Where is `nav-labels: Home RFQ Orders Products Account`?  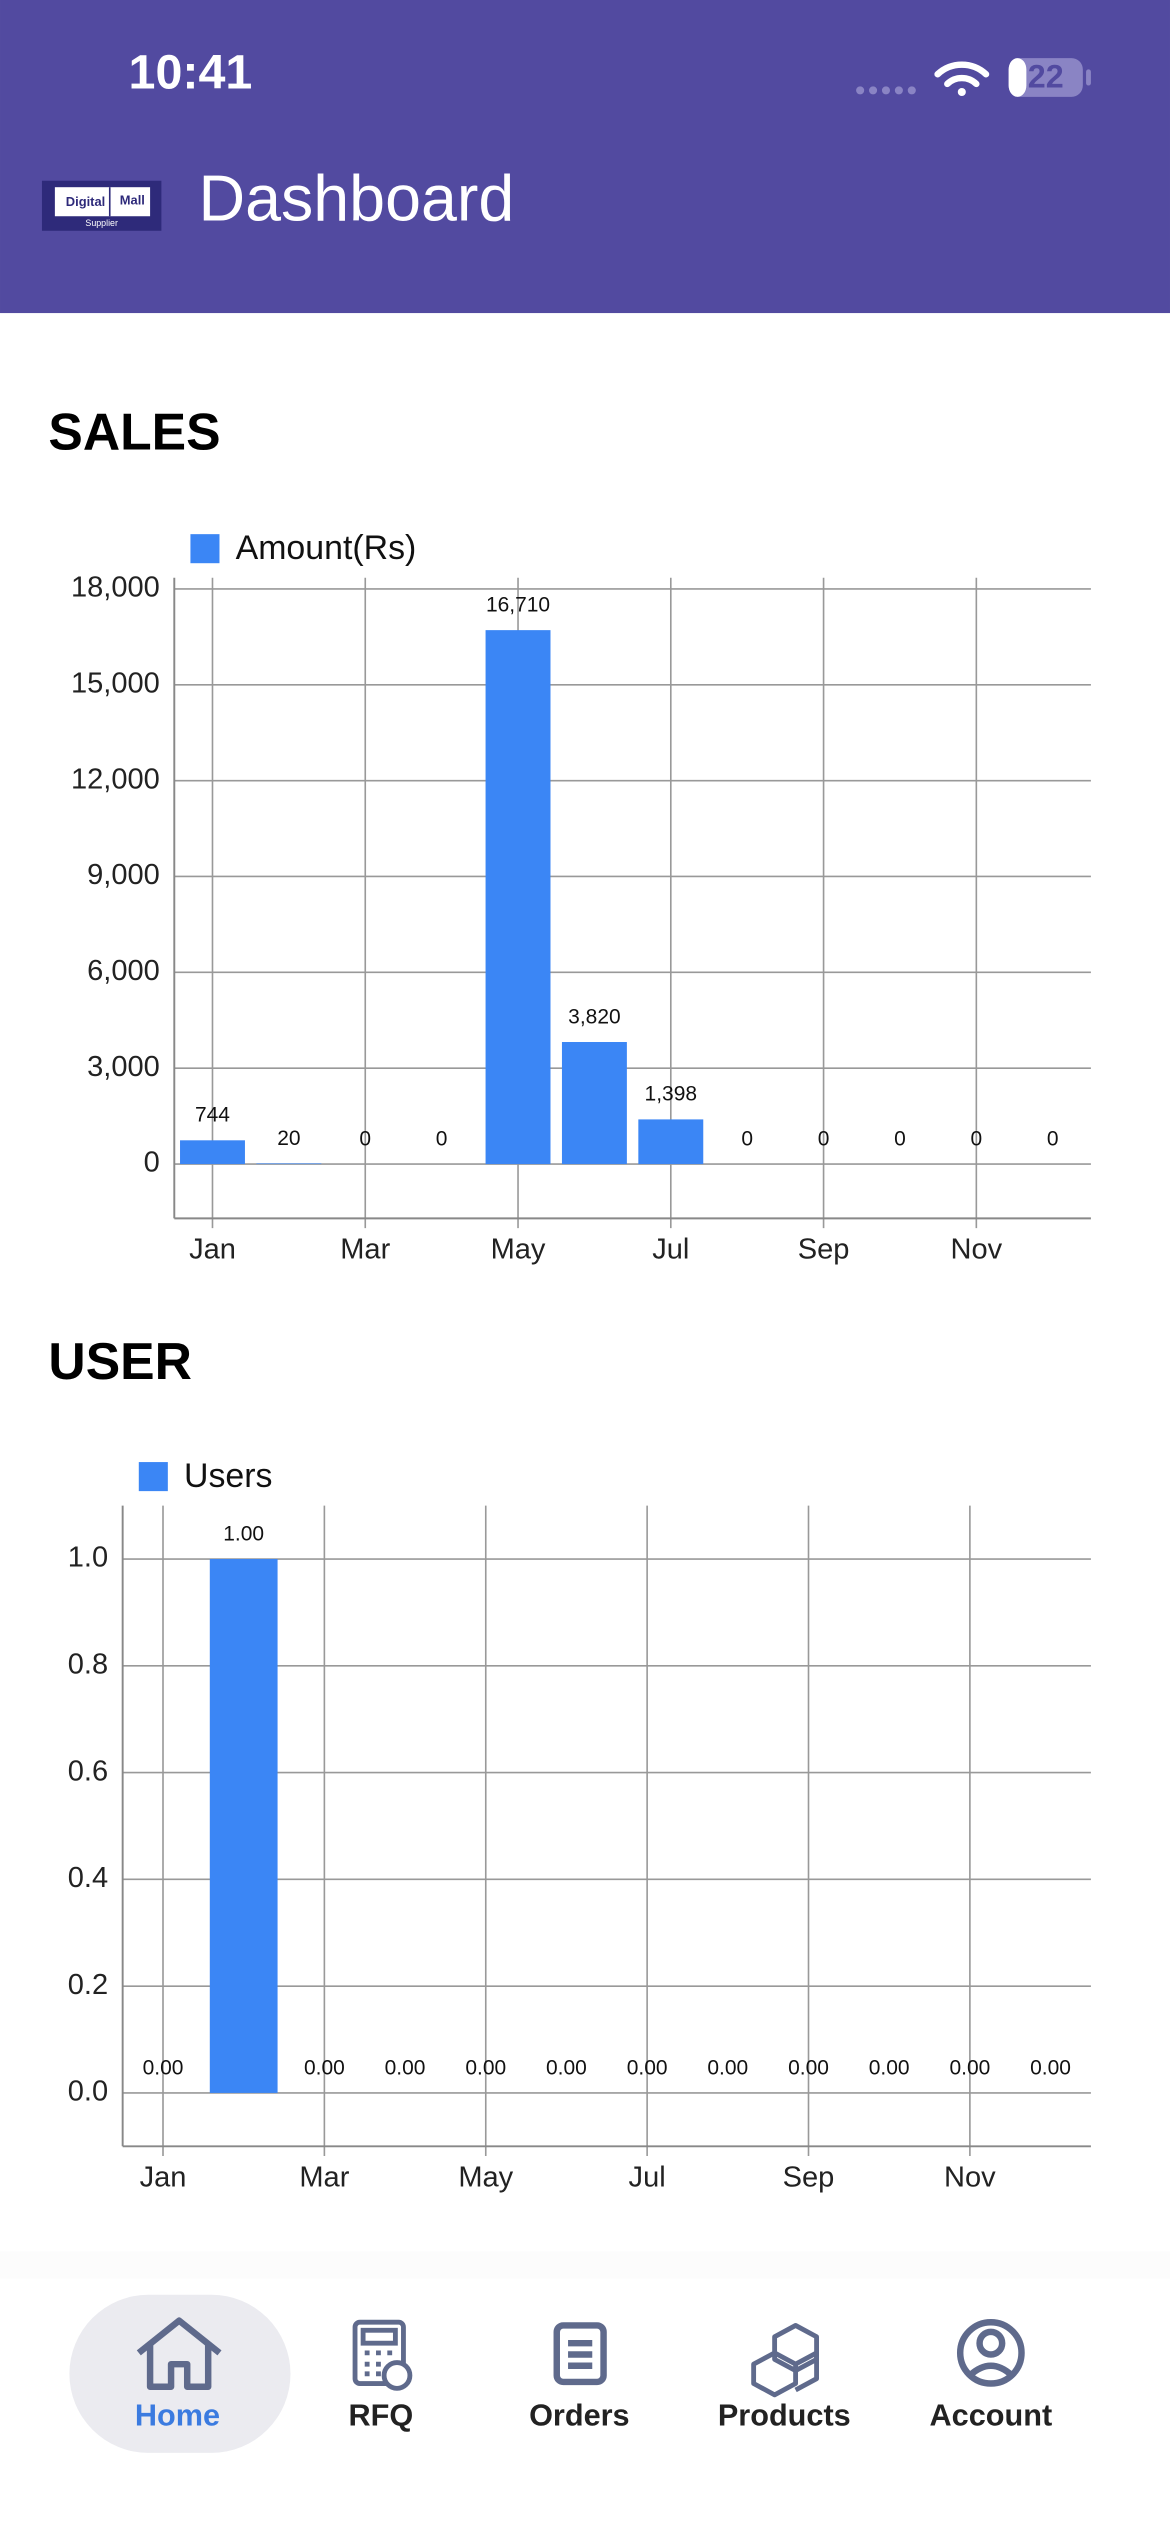
nav-labels: Home RFQ Orders Products Account is located at coordinates (593, 2416).